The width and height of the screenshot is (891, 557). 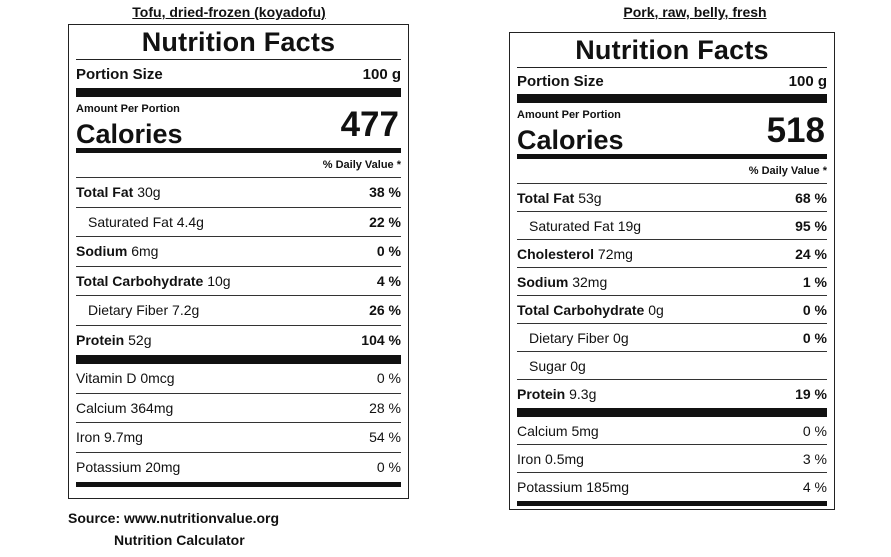 What do you see at coordinates (672, 338) in the screenshot?
I see `nutrient-row: Dietary Fiber 0g 0 %` at bounding box center [672, 338].